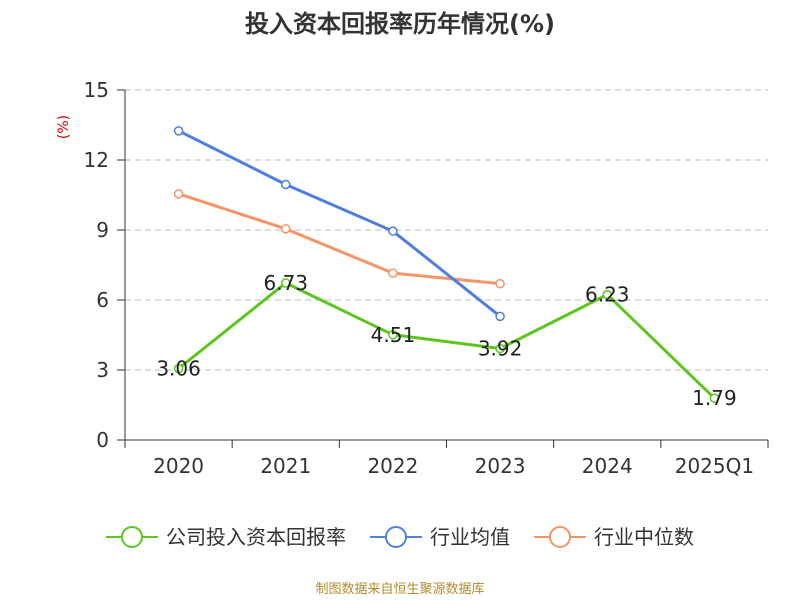  Describe the element at coordinates (392, 466) in the screenshot. I see `x-tick-label: 2022` at that location.